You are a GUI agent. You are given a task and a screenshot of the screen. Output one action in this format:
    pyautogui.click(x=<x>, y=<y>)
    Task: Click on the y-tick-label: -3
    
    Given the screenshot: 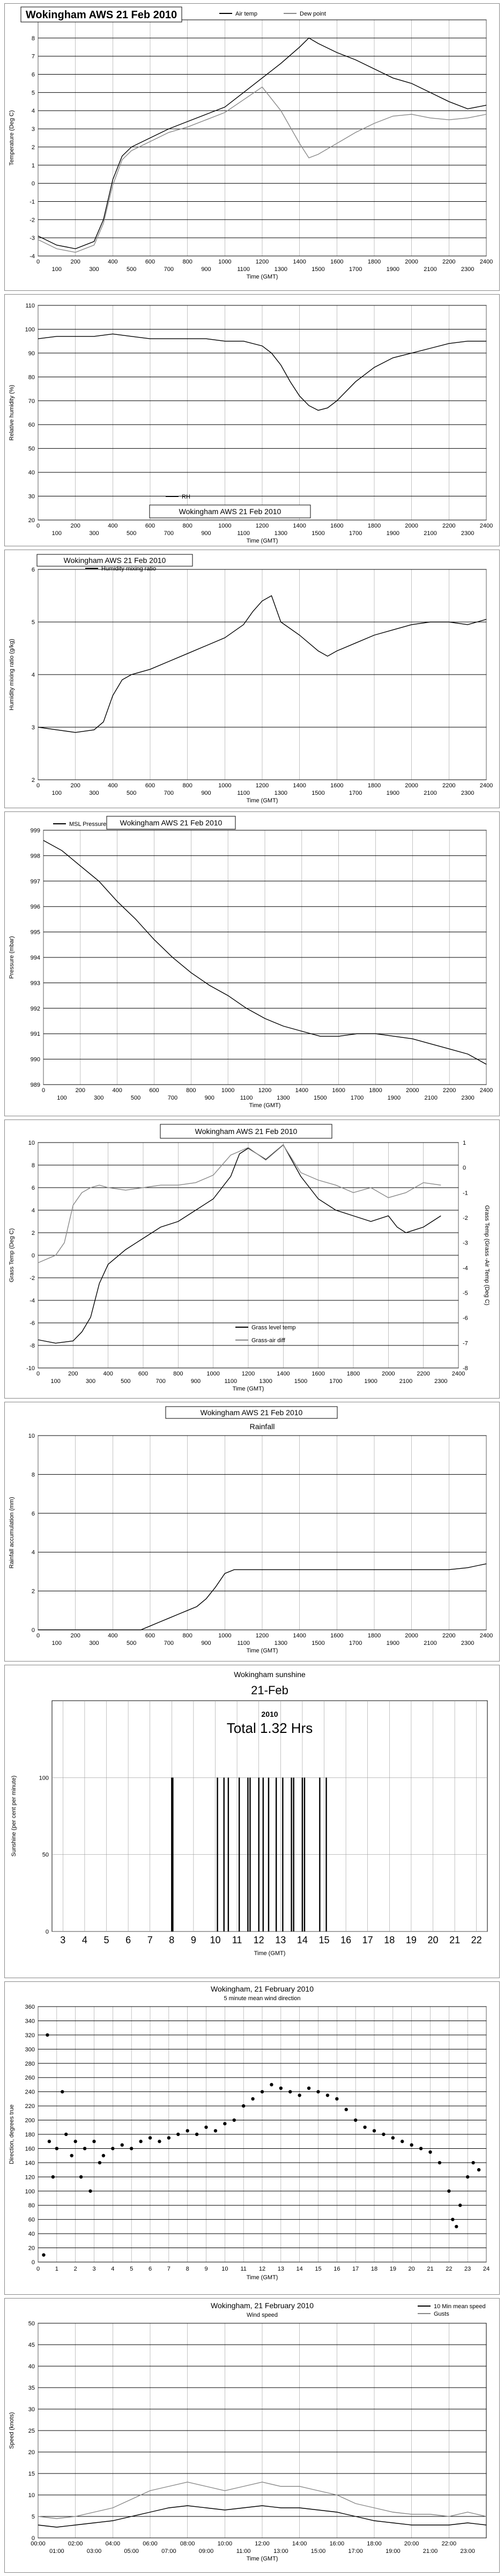 What is the action you would take?
    pyautogui.click(x=32, y=238)
    